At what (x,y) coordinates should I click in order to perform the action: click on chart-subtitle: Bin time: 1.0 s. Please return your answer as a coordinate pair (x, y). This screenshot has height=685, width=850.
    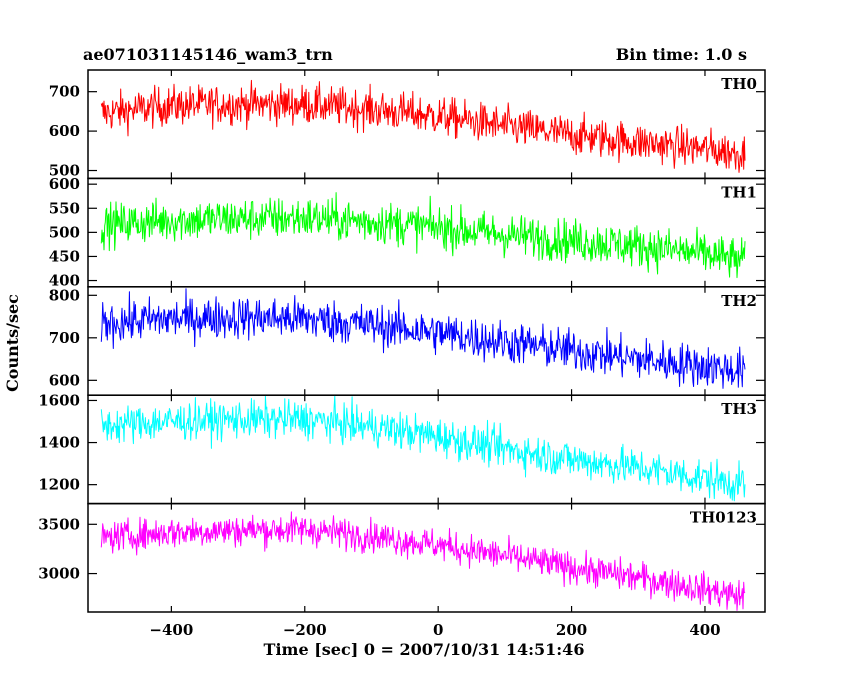
    Looking at the image, I should click on (681, 54).